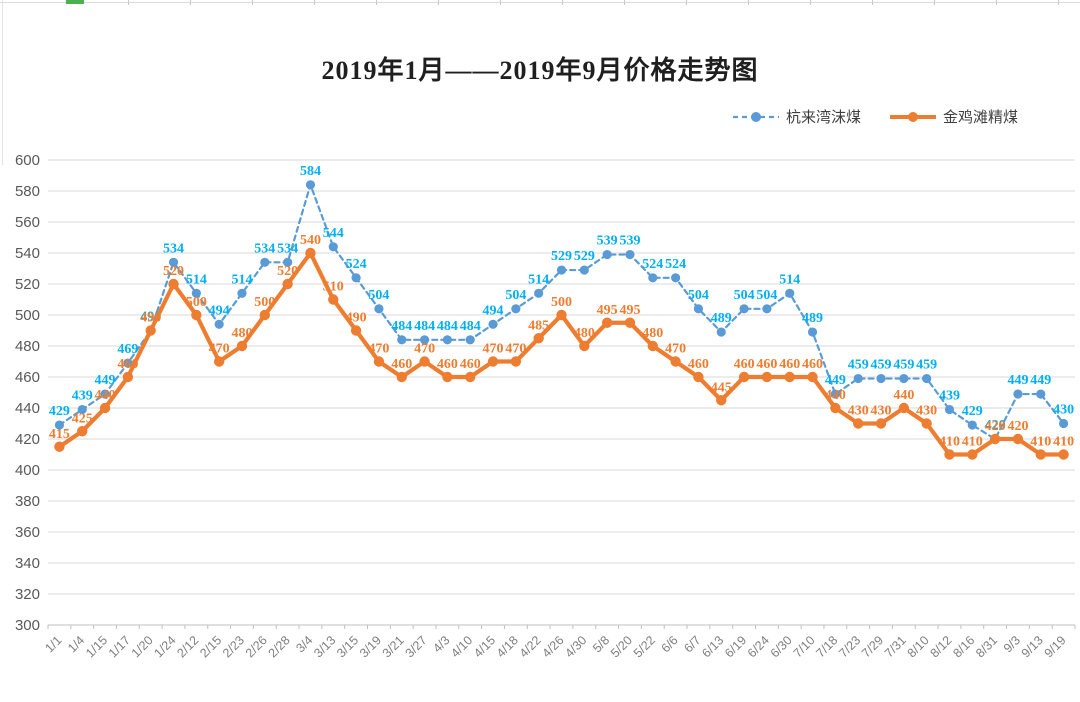  What do you see at coordinates (607, 310) in the screenshot?
I see `data-point-label-1: 495` at bounding box center [607, 310].